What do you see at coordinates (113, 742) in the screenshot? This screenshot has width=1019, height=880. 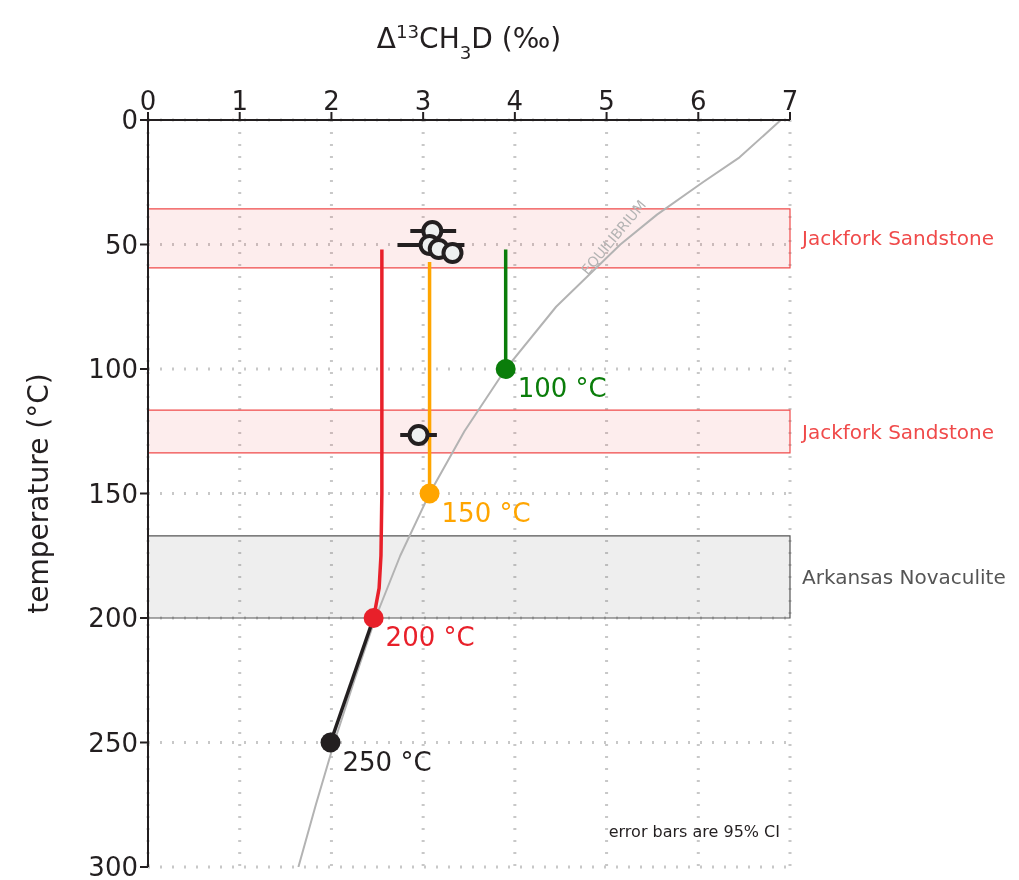 I see `y-tick-label: 250` at bounding box center [113, 742].